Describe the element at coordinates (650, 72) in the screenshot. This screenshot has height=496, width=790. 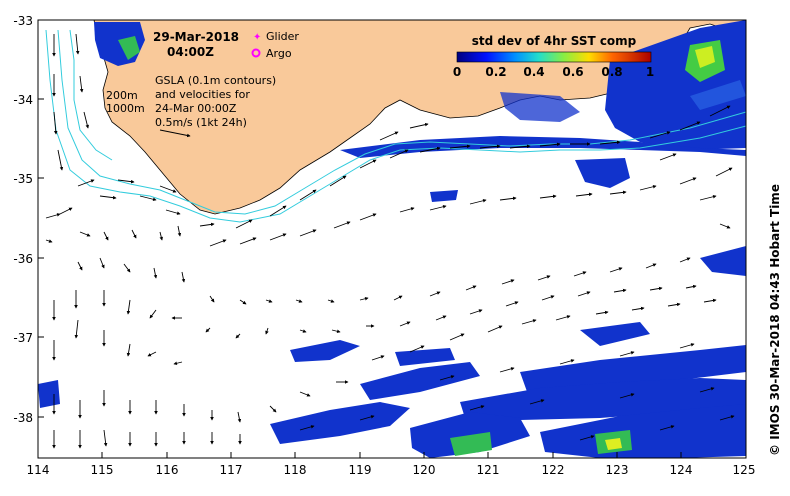
I see `colorbar-tick: 1` at that location.